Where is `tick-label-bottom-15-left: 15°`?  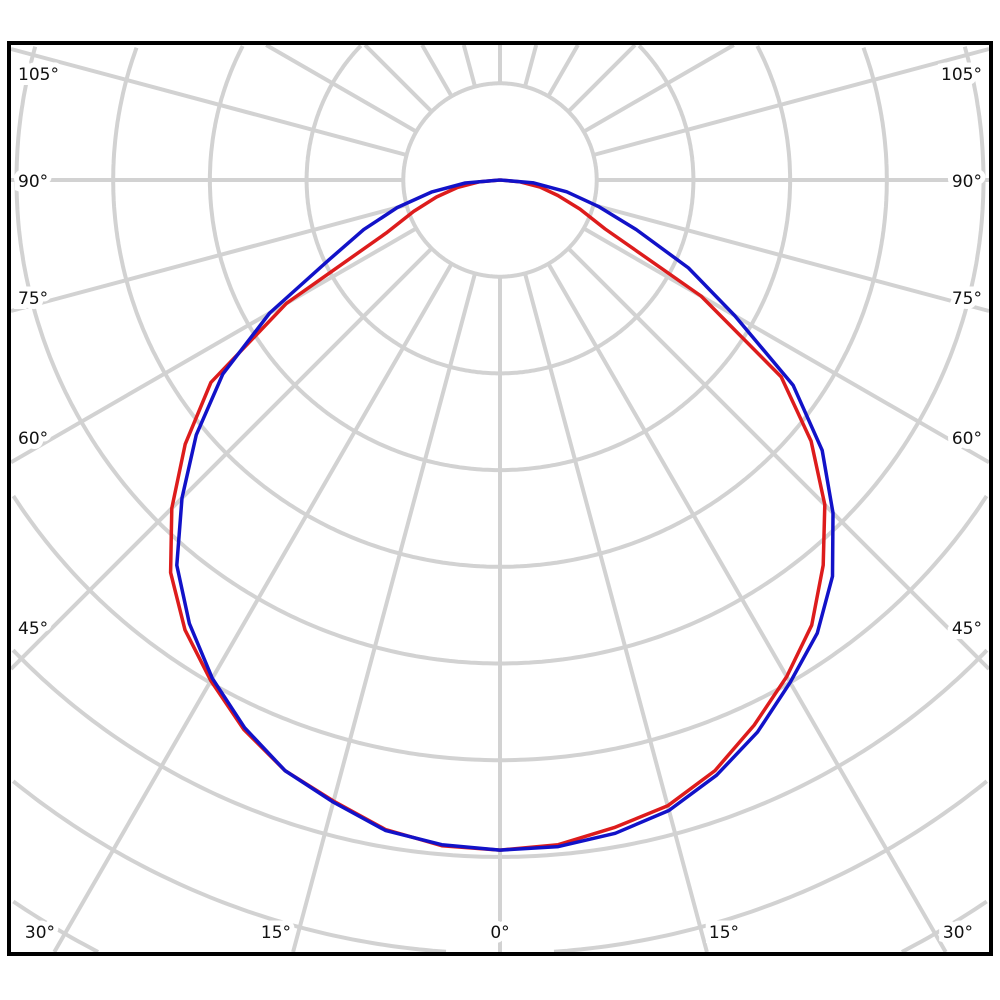 tick-label-bottom-15-left: 15° is located at coordinates (276, 933).